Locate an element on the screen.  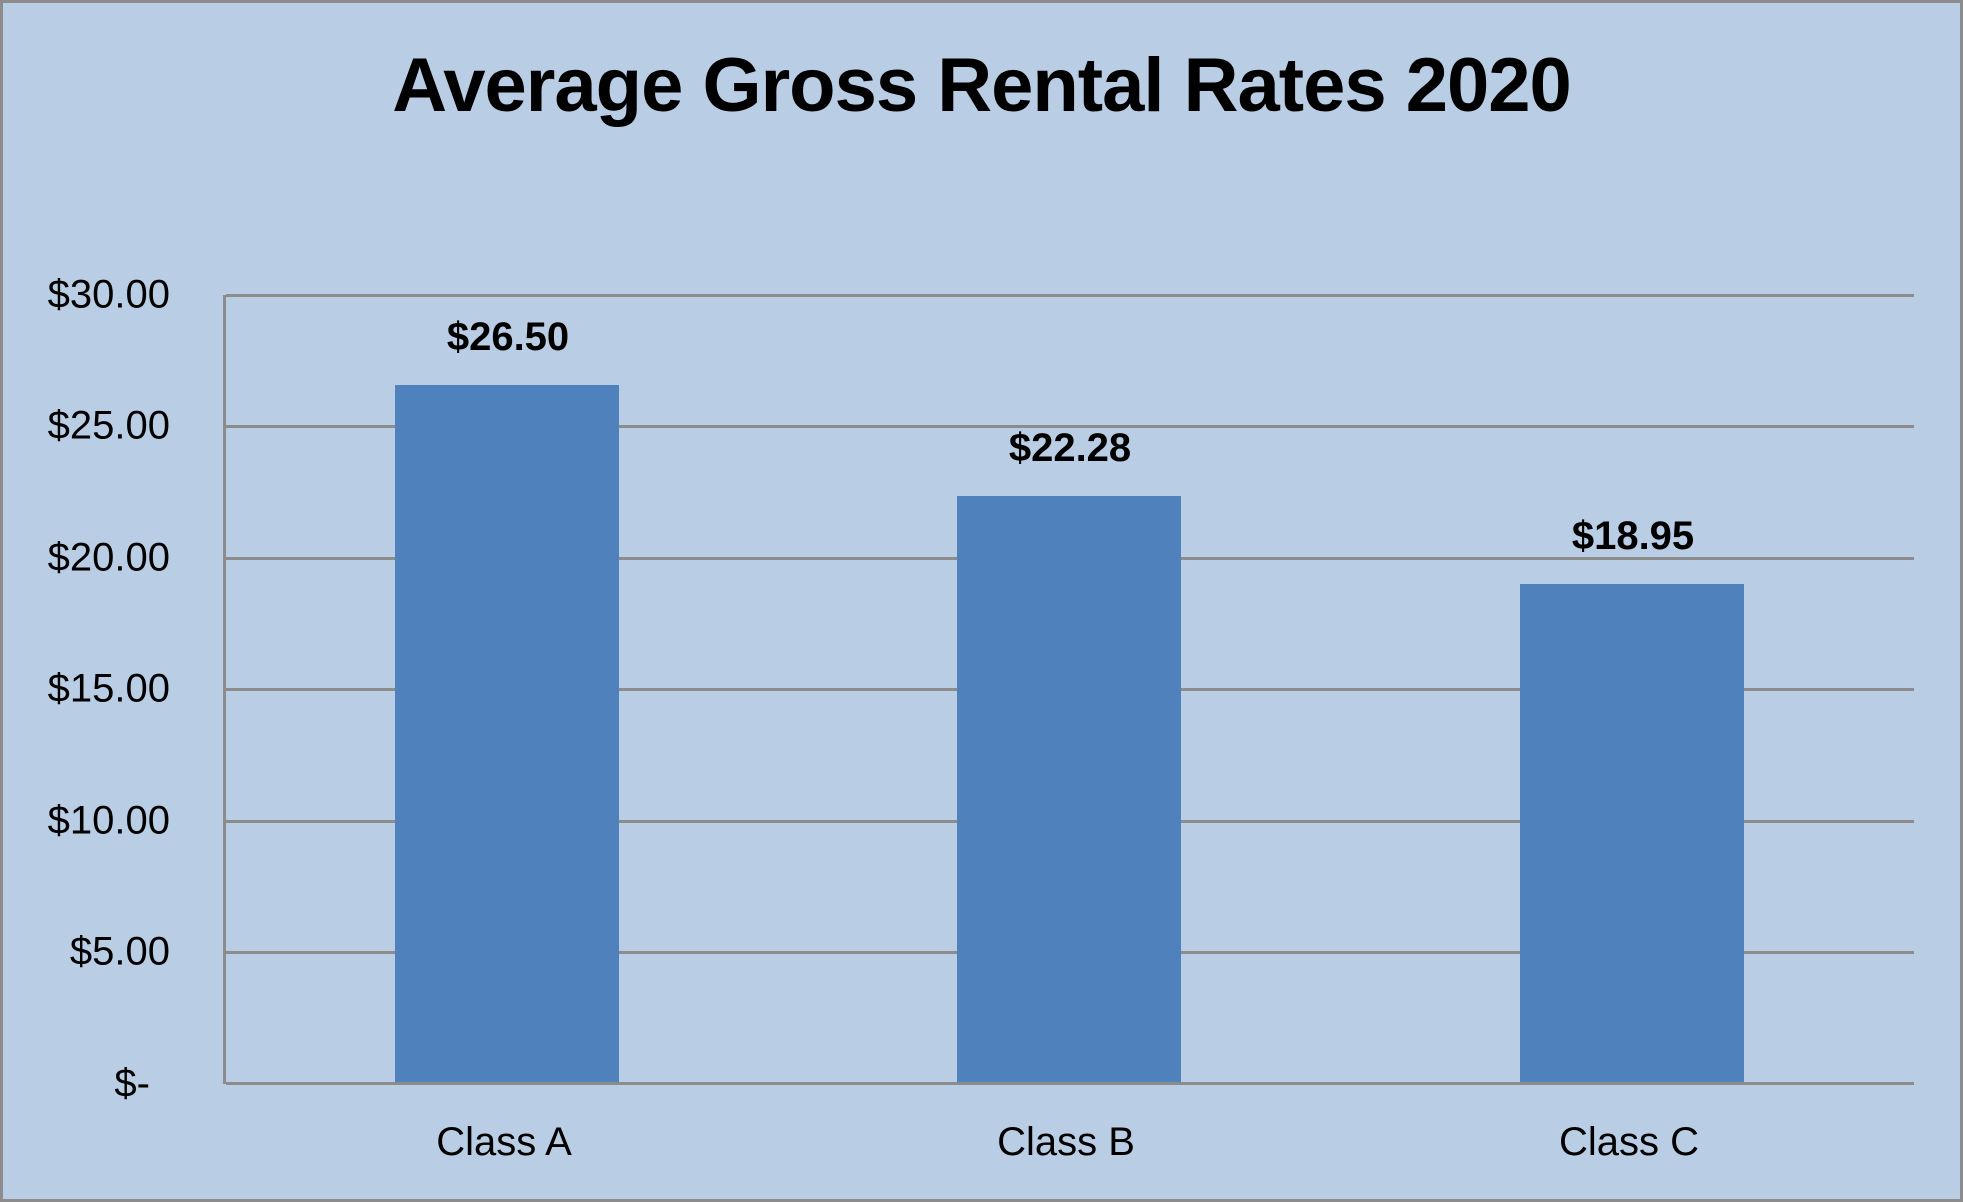
bar-class-c is located at coordinates (1632, 833).